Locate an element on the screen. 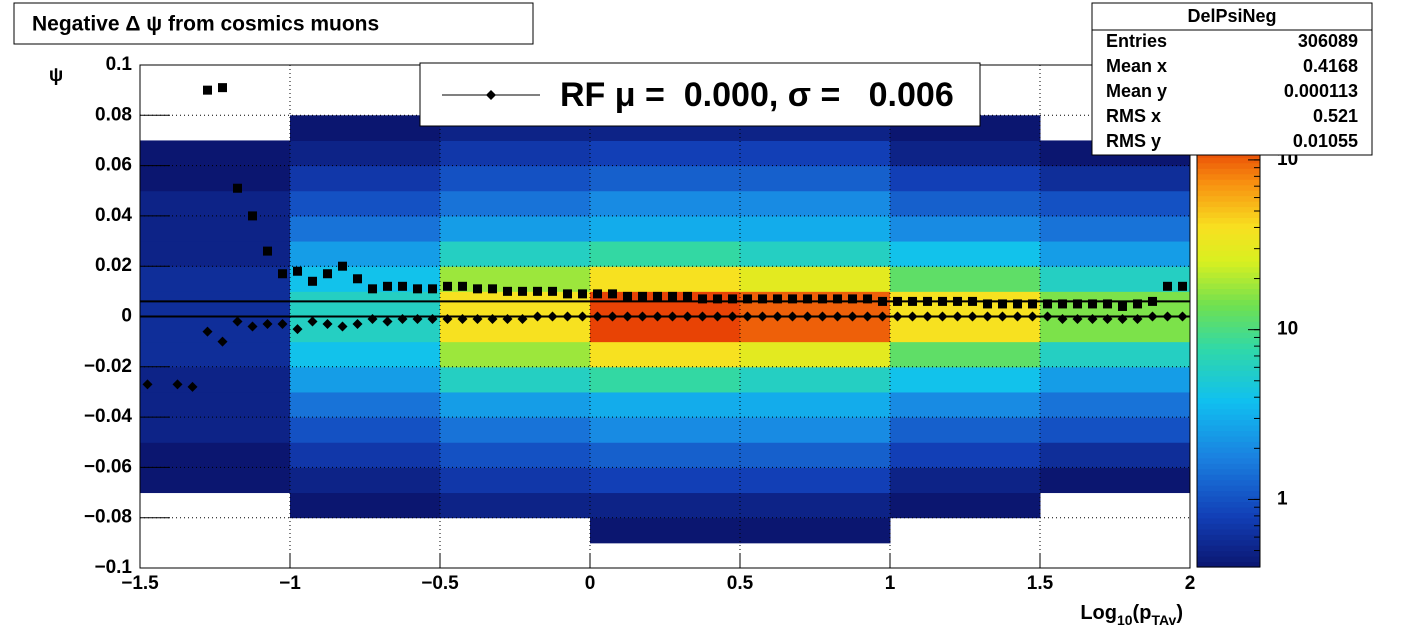 This screenshot has height=632, width=1401. x-tick-label: 0.5 is located at coordinates (740, 583).